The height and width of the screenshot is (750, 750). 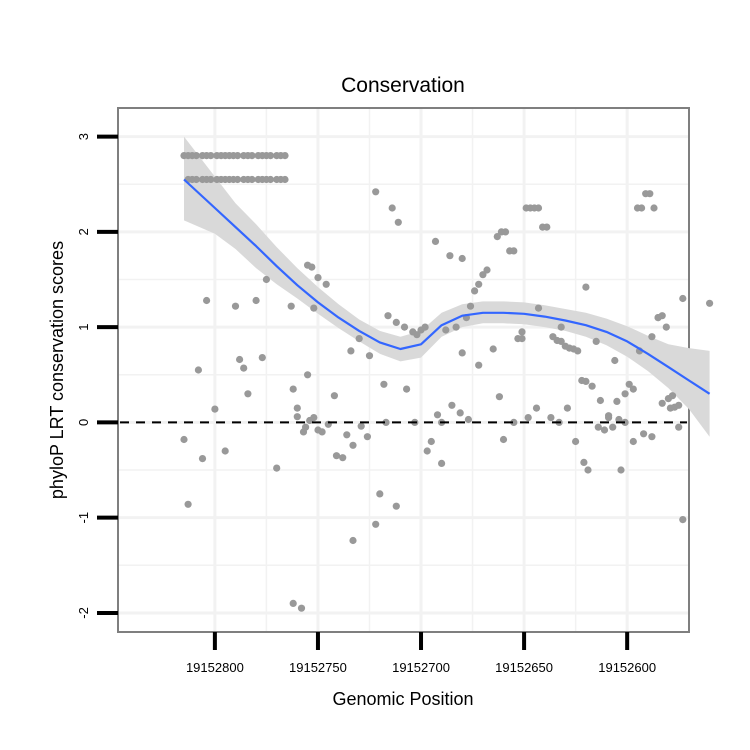 I want to click on x-tick-label: 19152800, so click(x=215, y=667).